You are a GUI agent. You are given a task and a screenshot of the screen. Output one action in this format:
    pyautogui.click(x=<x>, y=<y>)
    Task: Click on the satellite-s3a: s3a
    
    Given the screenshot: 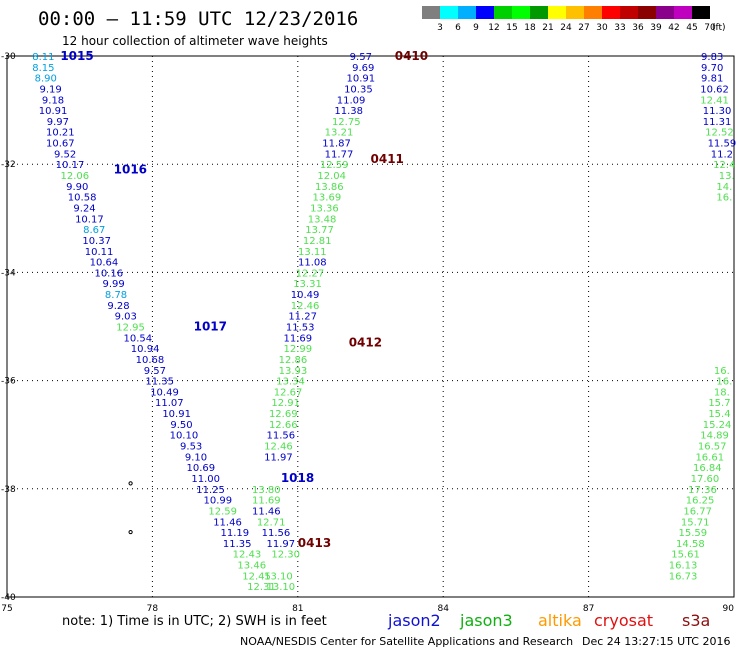 What is the action you would take?
    pyautogui.click(x=696, y=620)
    